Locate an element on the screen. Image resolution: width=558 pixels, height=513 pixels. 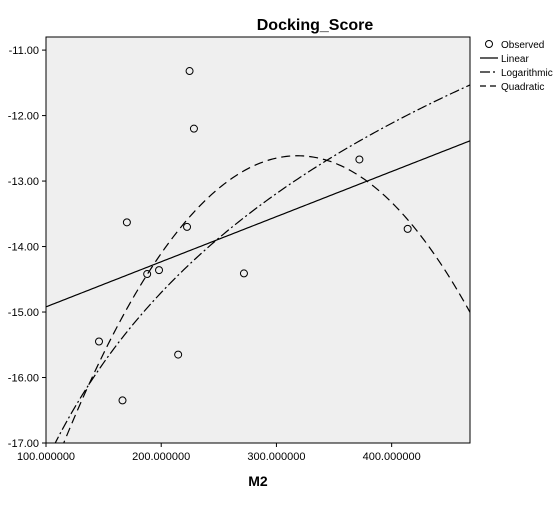
y-tick-label: -16.00 is located at coordinates (23, 379).